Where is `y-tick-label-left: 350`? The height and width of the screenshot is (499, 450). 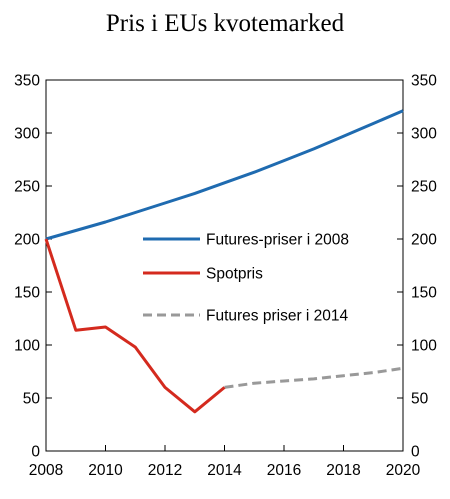
y-tick-label-left: 350 is located at coordinates (27, 81).